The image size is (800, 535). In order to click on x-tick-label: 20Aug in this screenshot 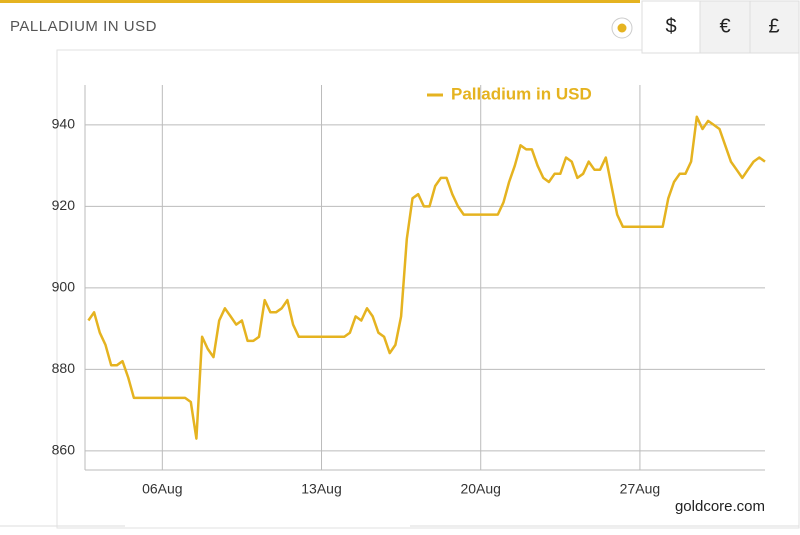, I will do `click(480, 489)`.